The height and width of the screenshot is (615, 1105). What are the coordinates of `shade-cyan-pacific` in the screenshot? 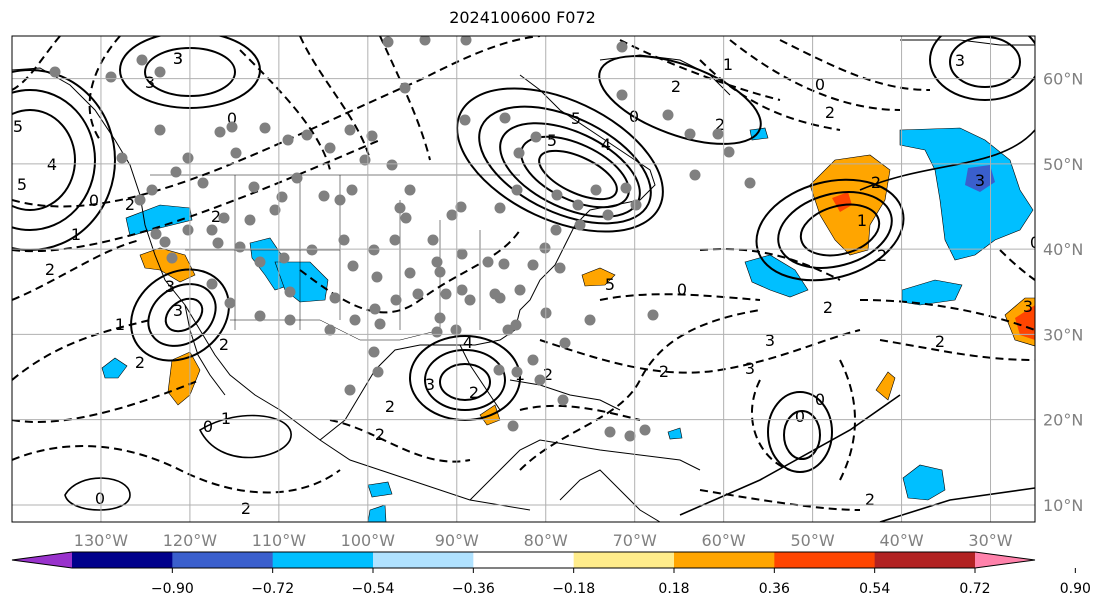 It's located at (114, 368).